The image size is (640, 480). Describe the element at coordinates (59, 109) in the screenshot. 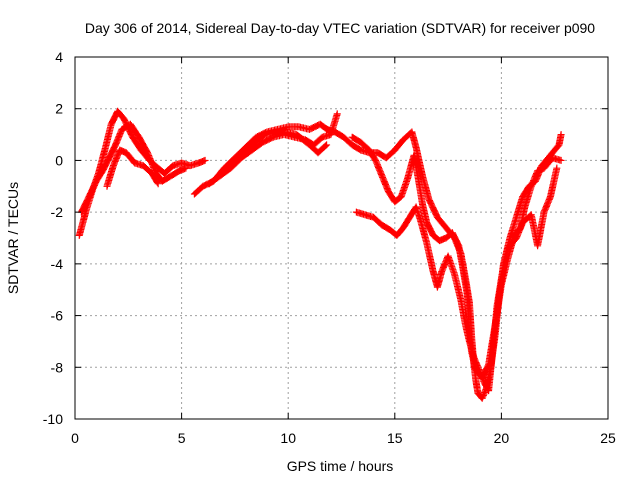

I see `y-tick-label: 2` at that location.